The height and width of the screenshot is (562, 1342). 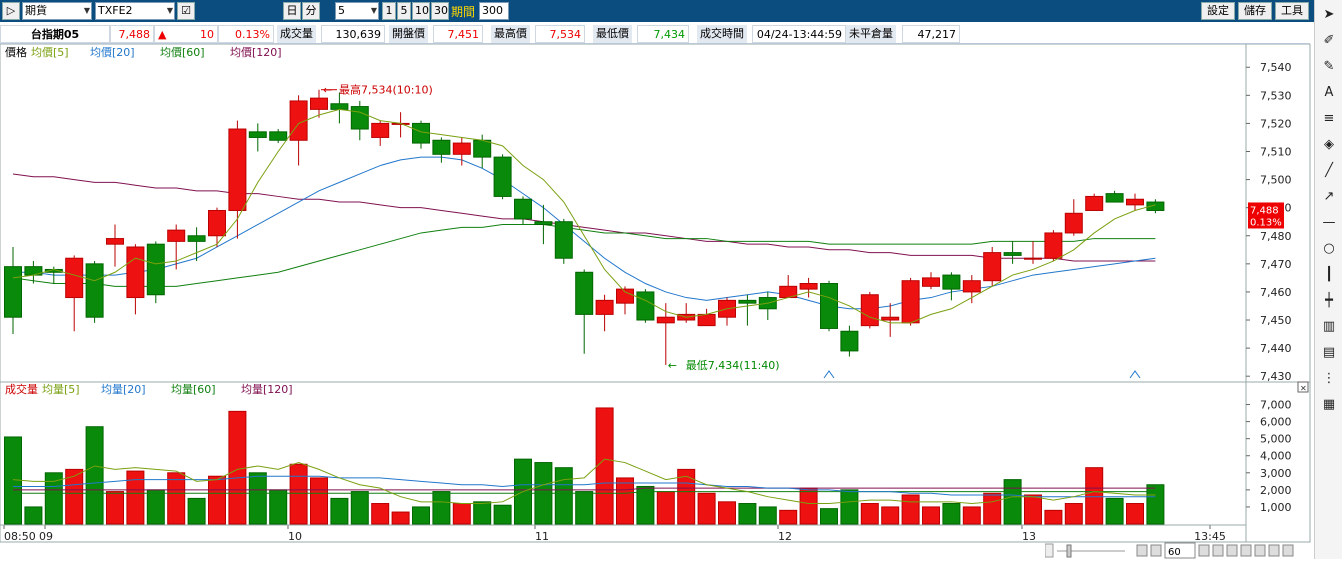 What do you see at coordinates (1329, 300) in the screenshot?
I see `candle-icon: ┿` at bounding box center [1329, 300].